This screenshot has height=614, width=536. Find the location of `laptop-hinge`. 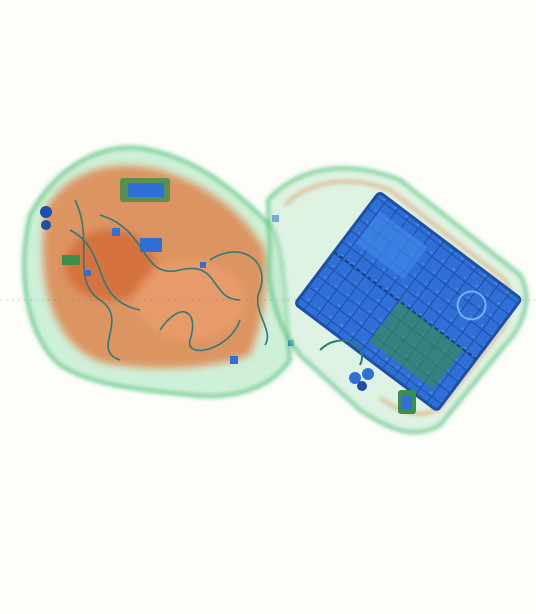

laptop-hinge is located at coordinates (405, 305).